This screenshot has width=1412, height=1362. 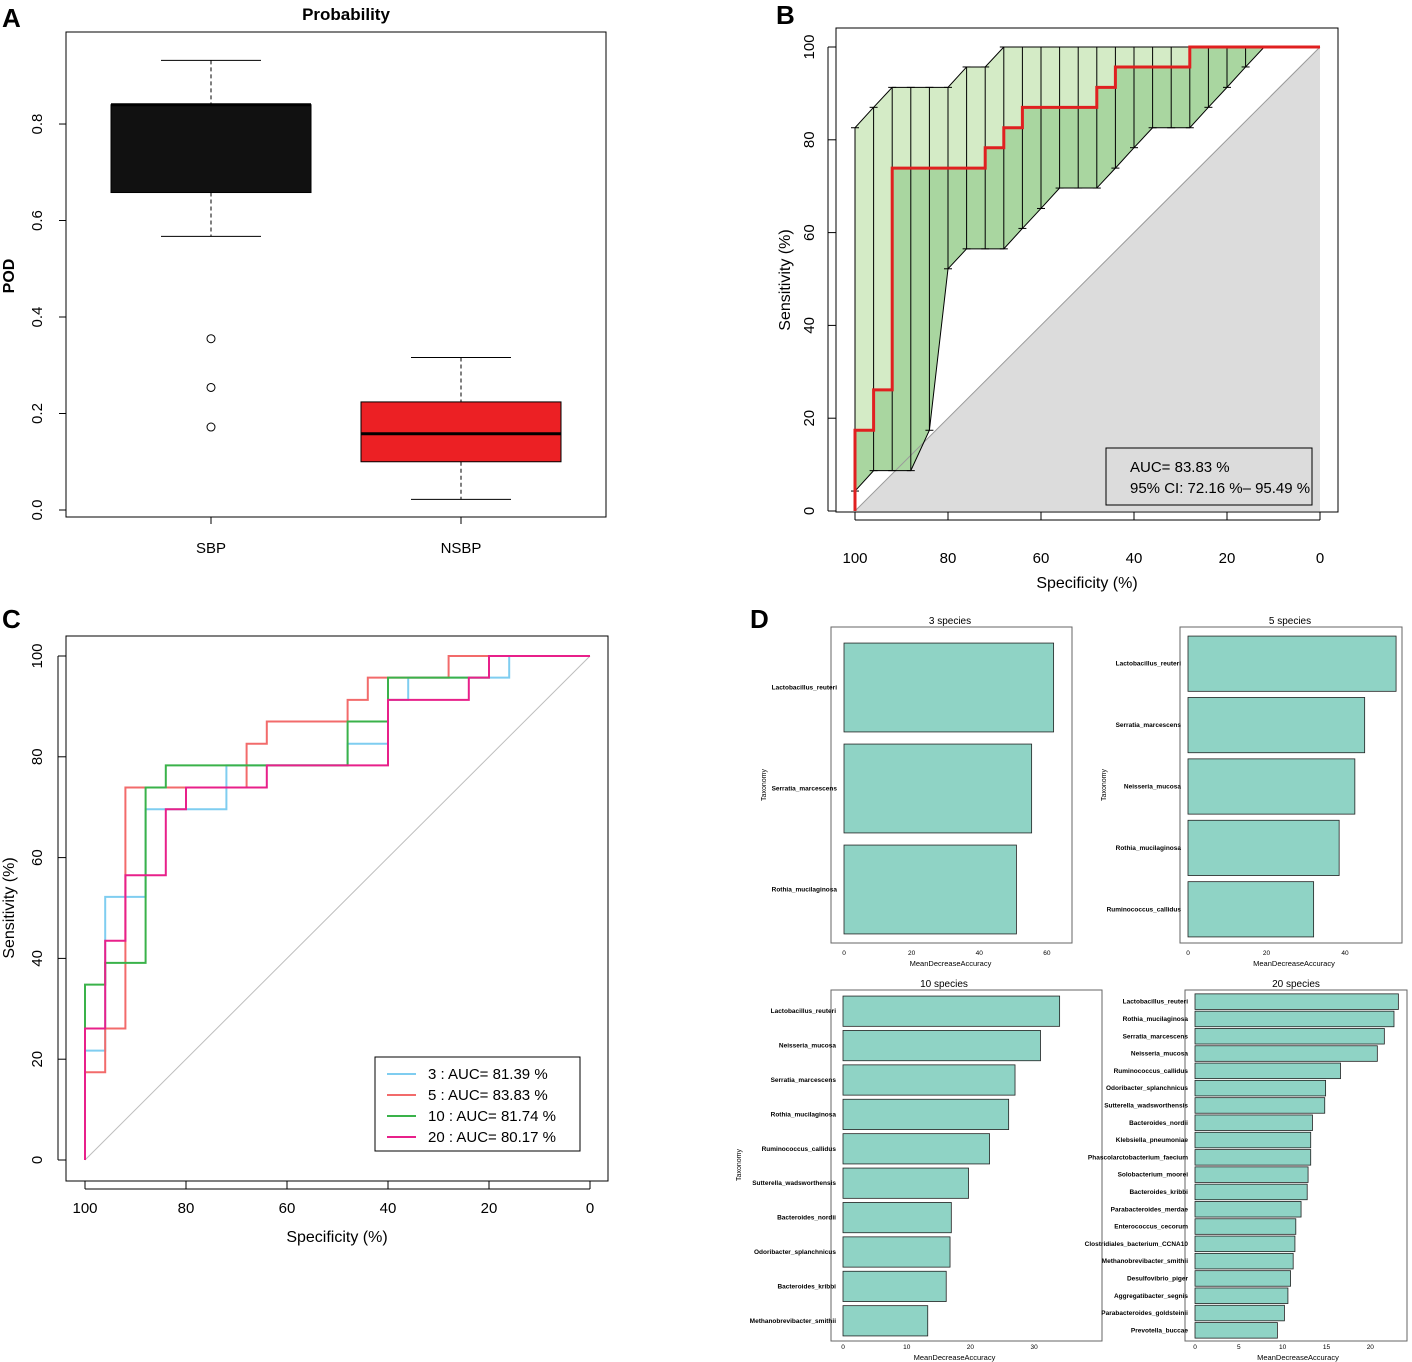 I want to click on legend-box, so click(x=477, y=1104).